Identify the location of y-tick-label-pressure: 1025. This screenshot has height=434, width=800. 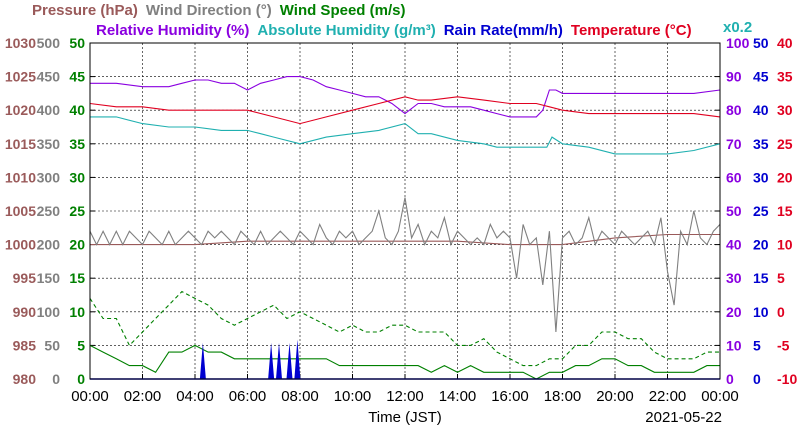
(20, 77).